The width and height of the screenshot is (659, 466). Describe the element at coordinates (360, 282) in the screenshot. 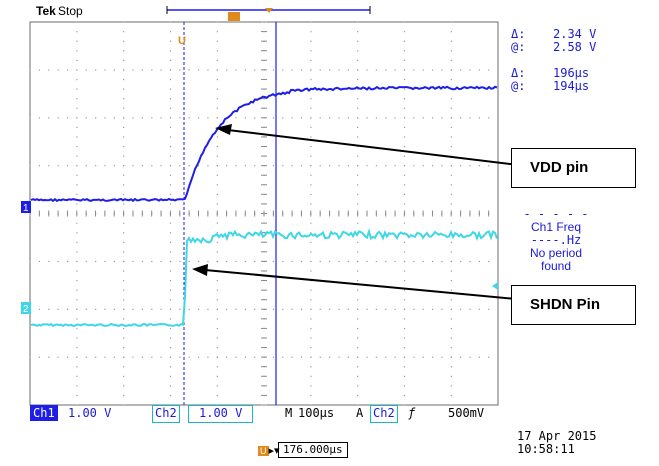

I see `shdn-arrow` at that location.